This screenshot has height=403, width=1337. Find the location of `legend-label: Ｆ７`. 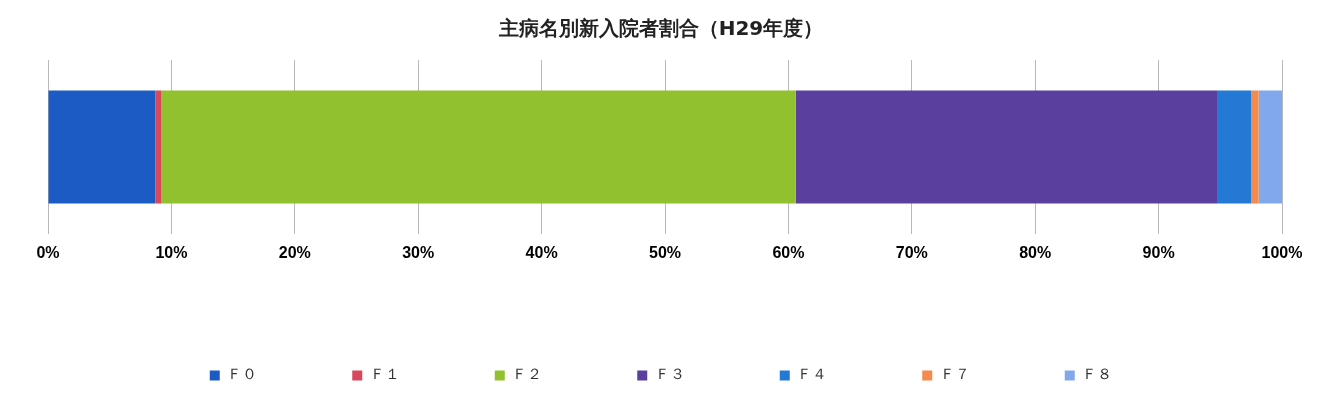

legend-label: Ｆ７ is located at coordinates (954, 374).